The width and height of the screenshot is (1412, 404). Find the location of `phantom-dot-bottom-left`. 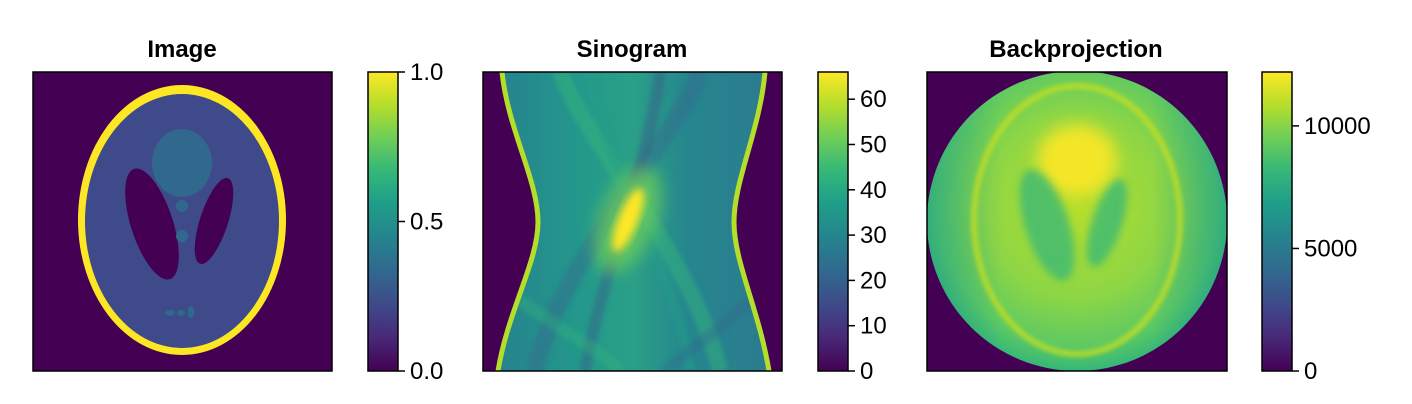

phantom-dot-bottom-left is located at coordinates (170, 313).